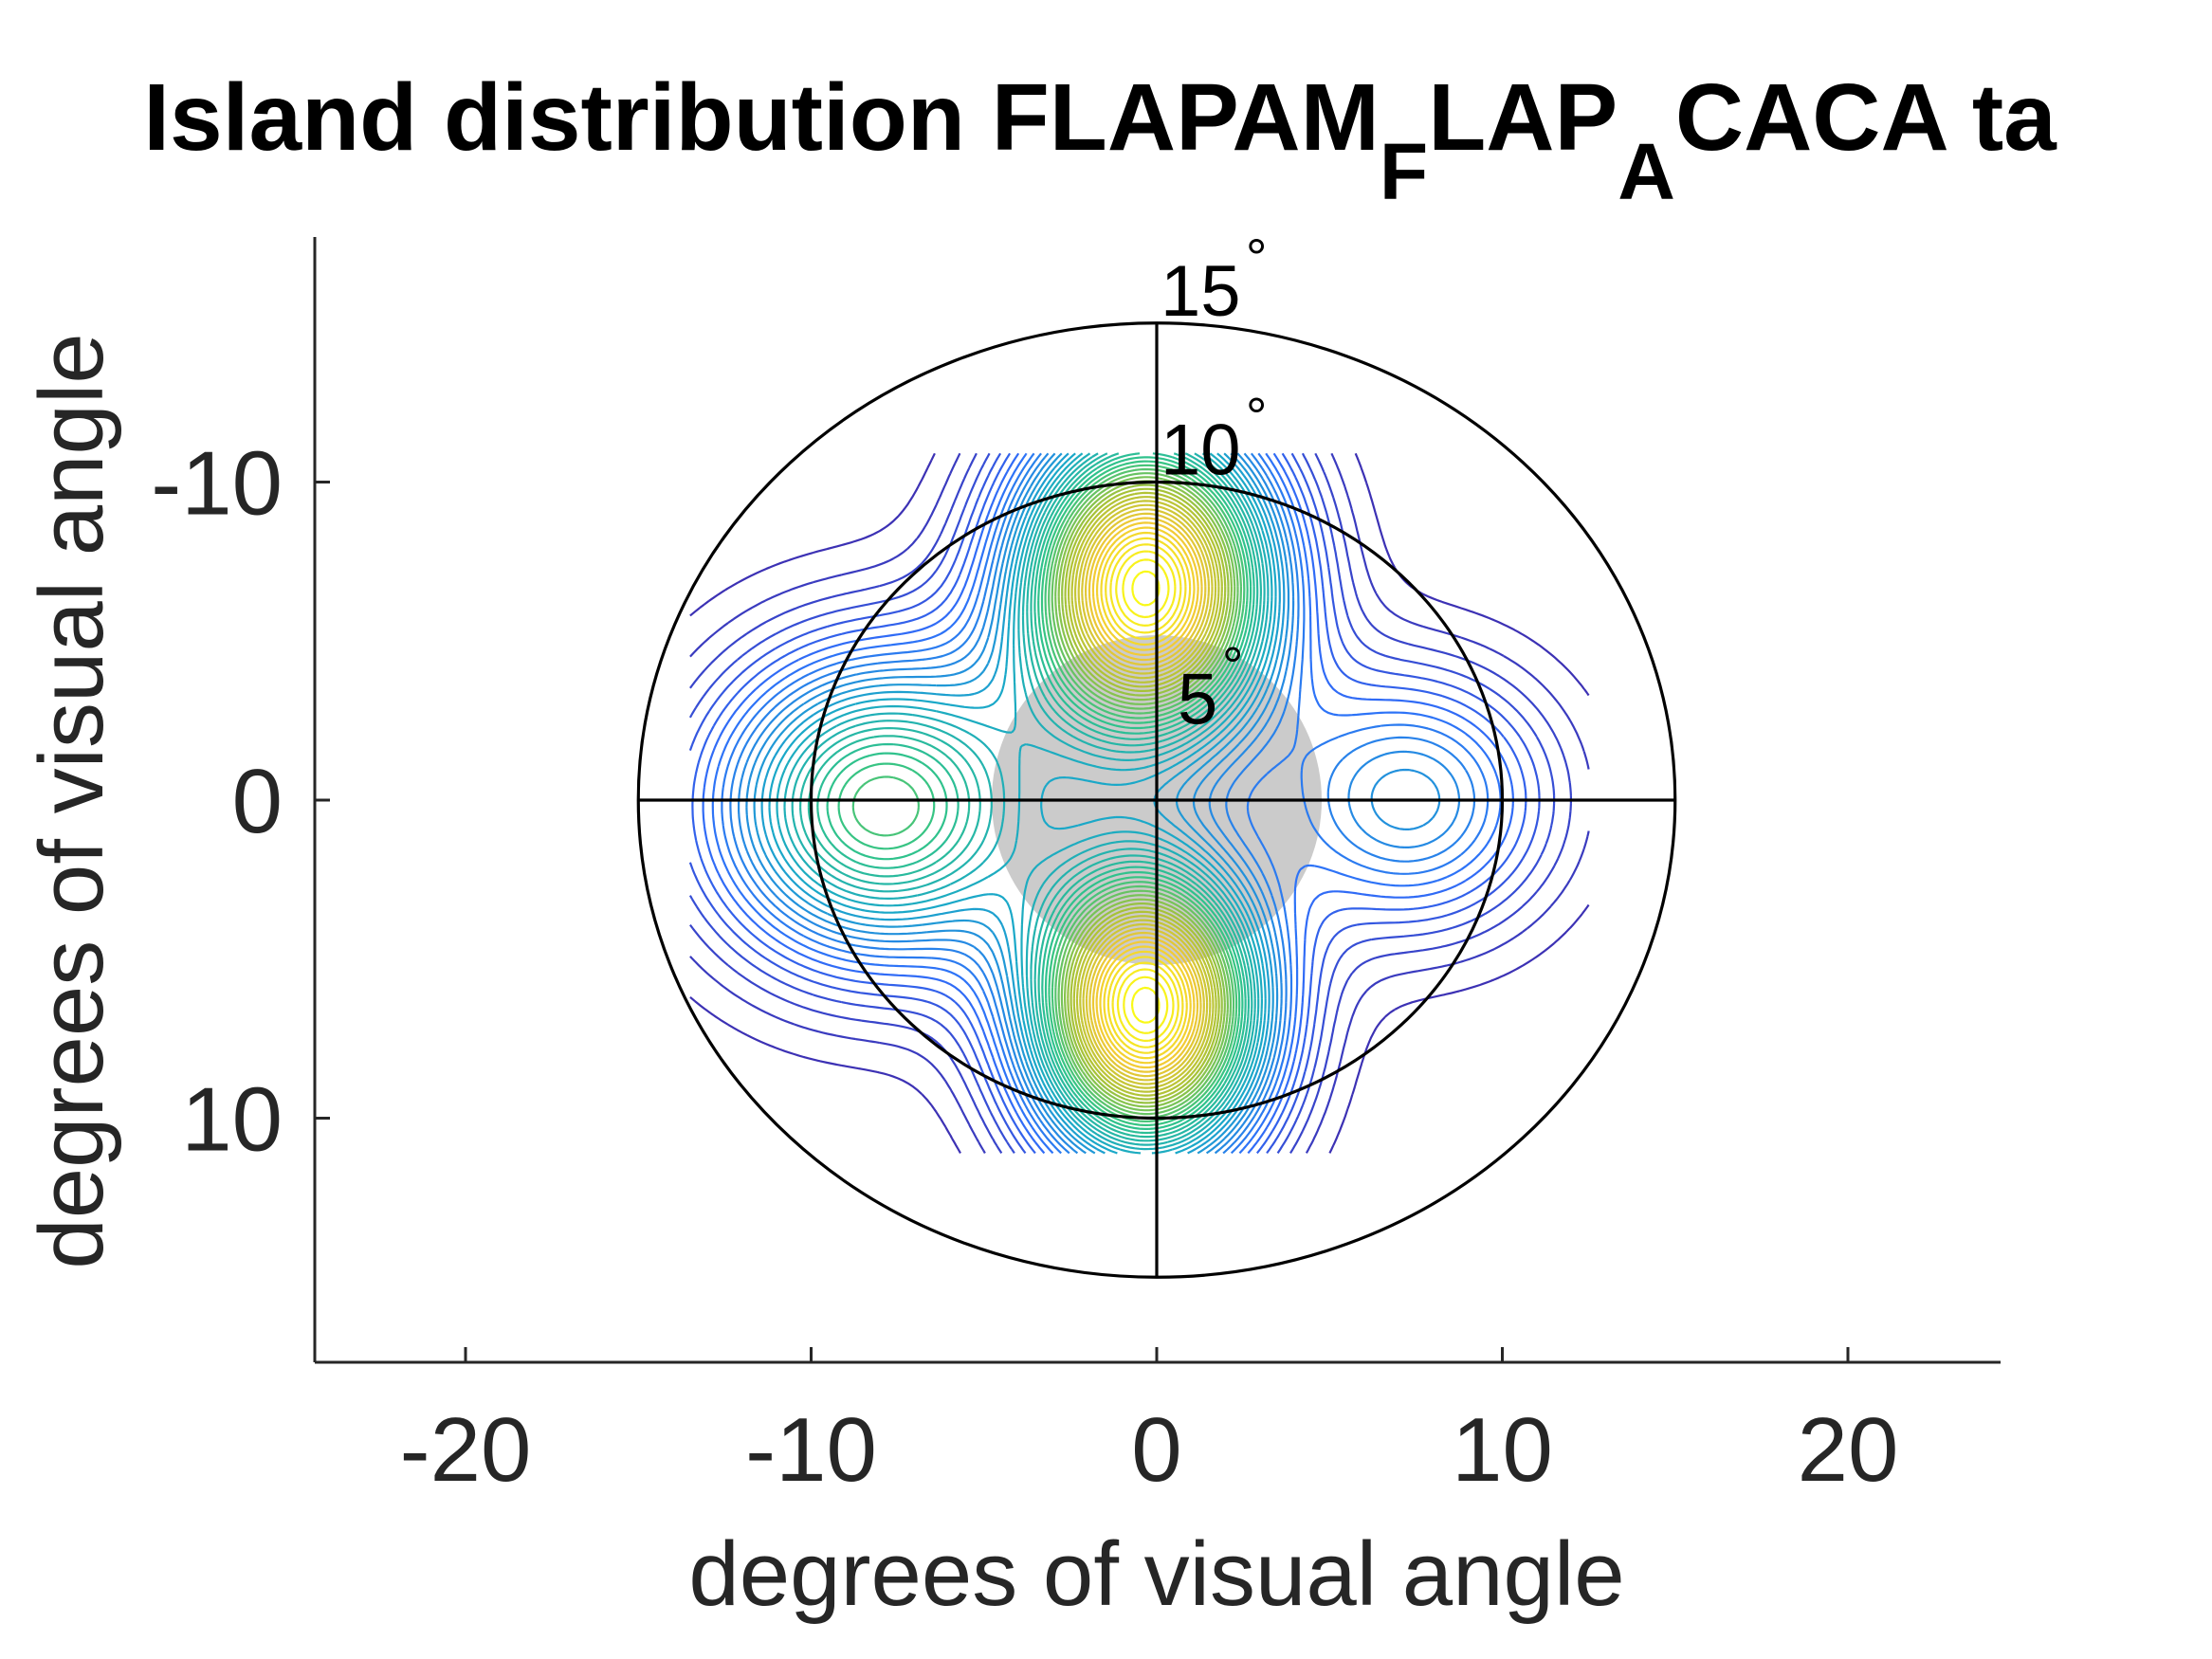 Image resolution: width=2212 pixels, height=1659 pixels. Describe the element at coordinates (811, 1450) in the screenshot. I see `x-tick-label: -10` at that location.